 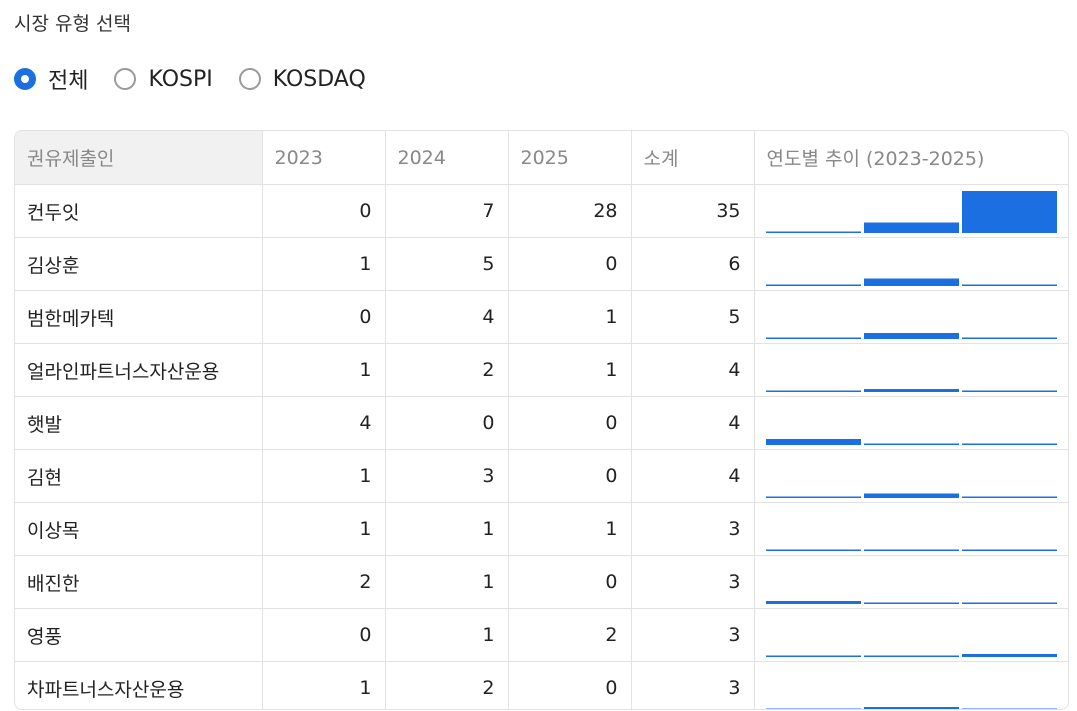 I want to click on cell-subtotal: 35, so click(x=693, y=211).